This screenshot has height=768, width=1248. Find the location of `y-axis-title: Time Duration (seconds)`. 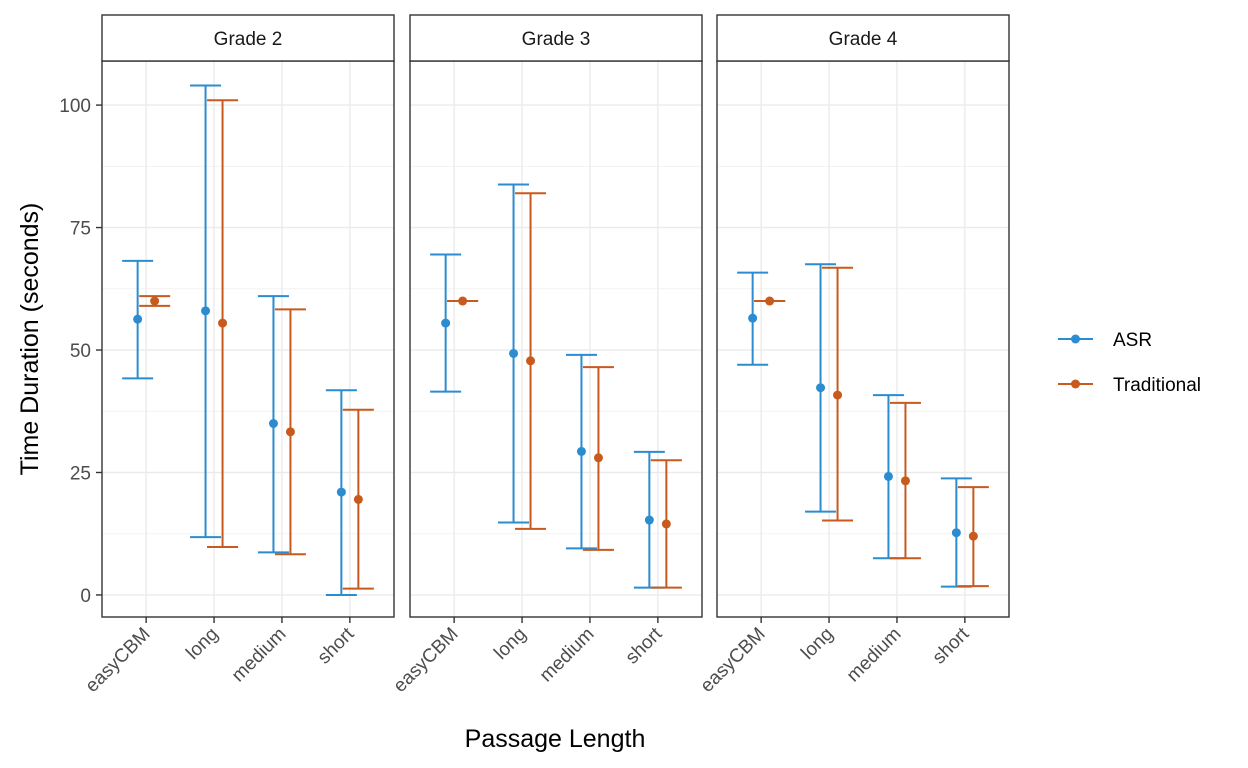

y-axis-title: Time Duration (seconds) is located at coordinates (30, 339).